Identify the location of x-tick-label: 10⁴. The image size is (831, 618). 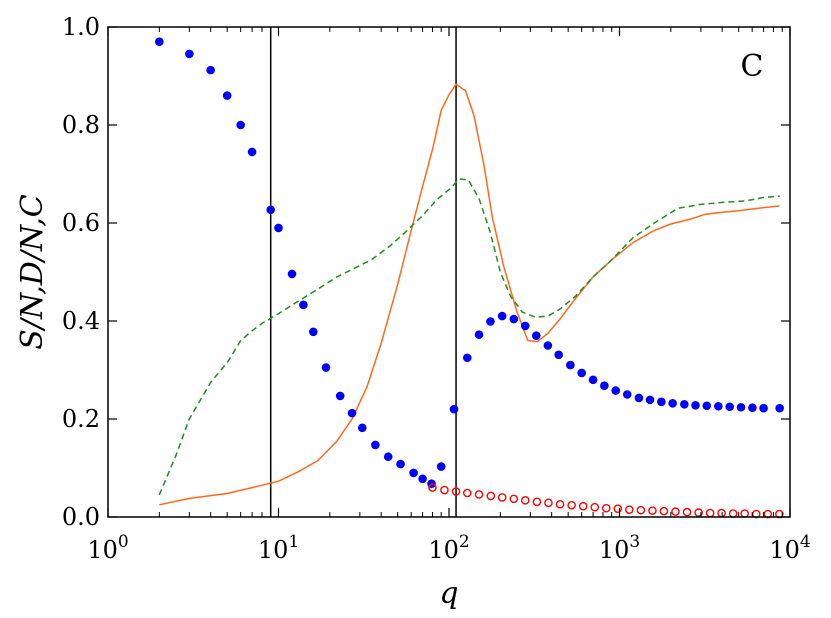
(789, 548).